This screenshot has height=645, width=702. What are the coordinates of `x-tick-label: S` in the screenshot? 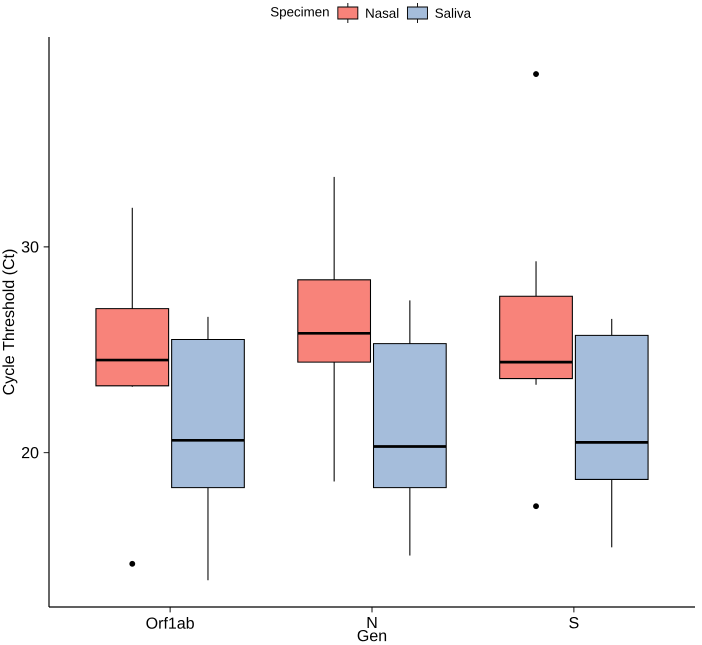 It's located at (573, 622).